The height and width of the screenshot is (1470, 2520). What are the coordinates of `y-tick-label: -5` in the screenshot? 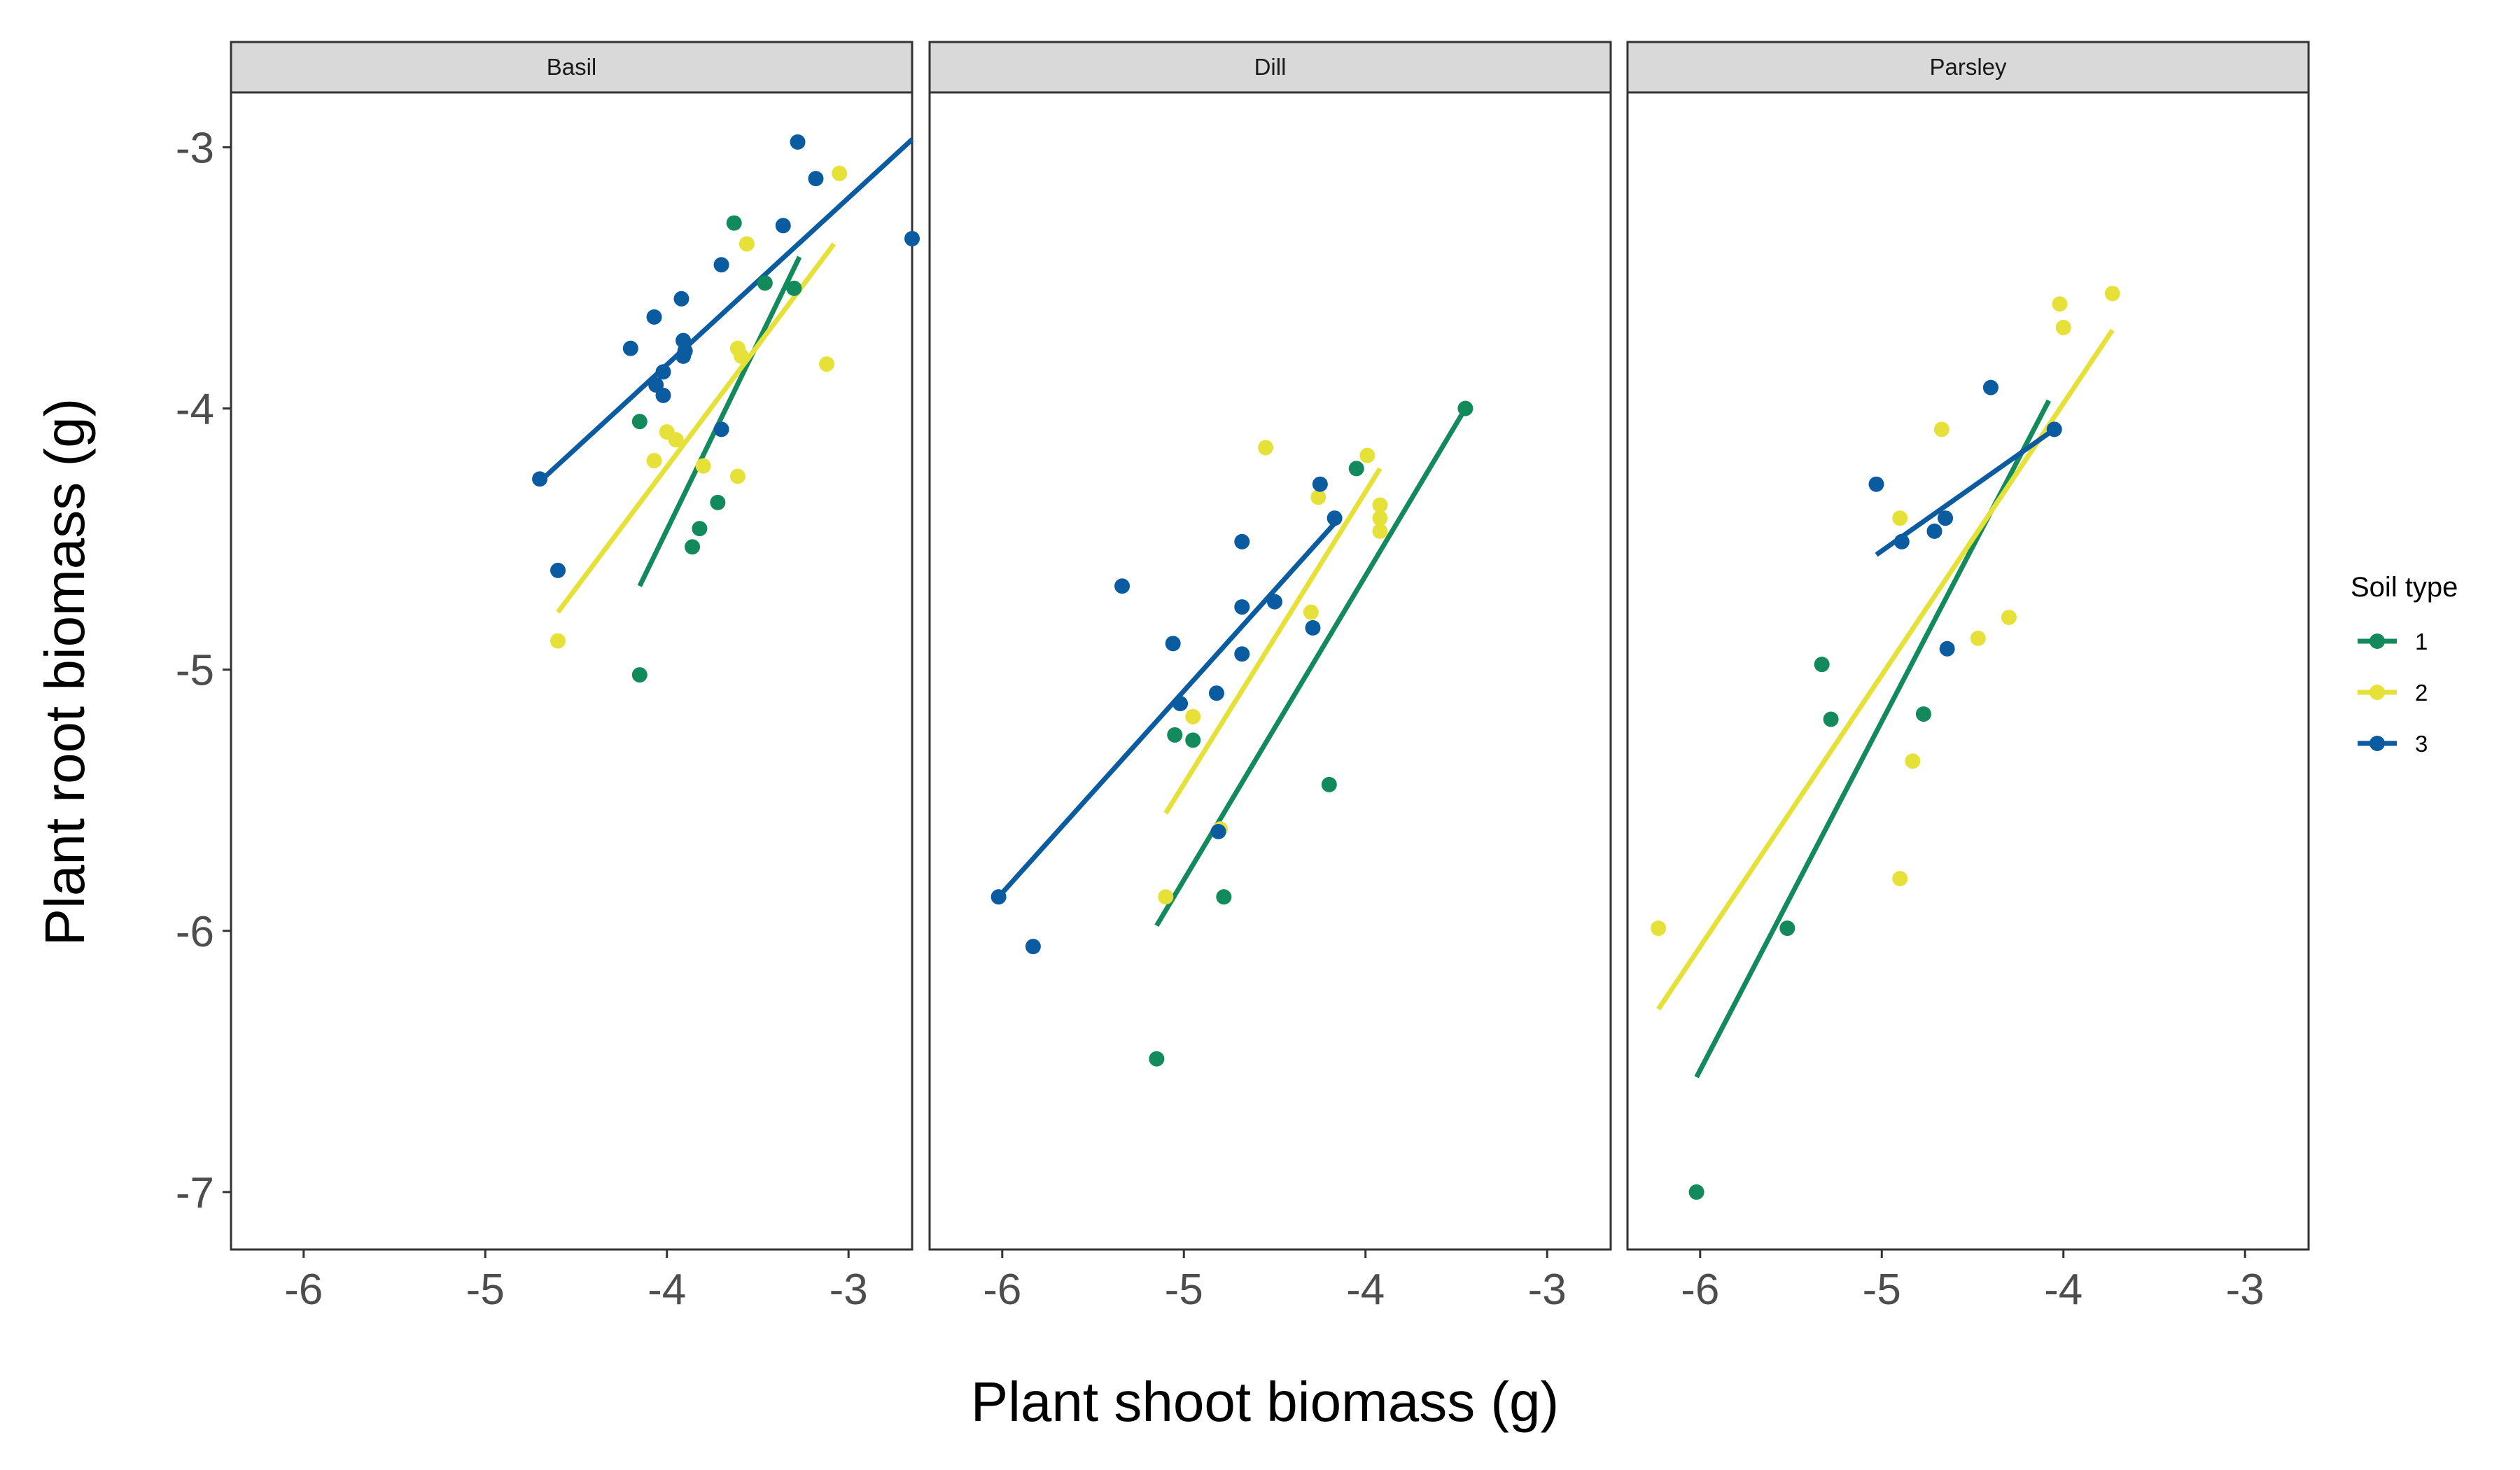 It's located at (195, 671).